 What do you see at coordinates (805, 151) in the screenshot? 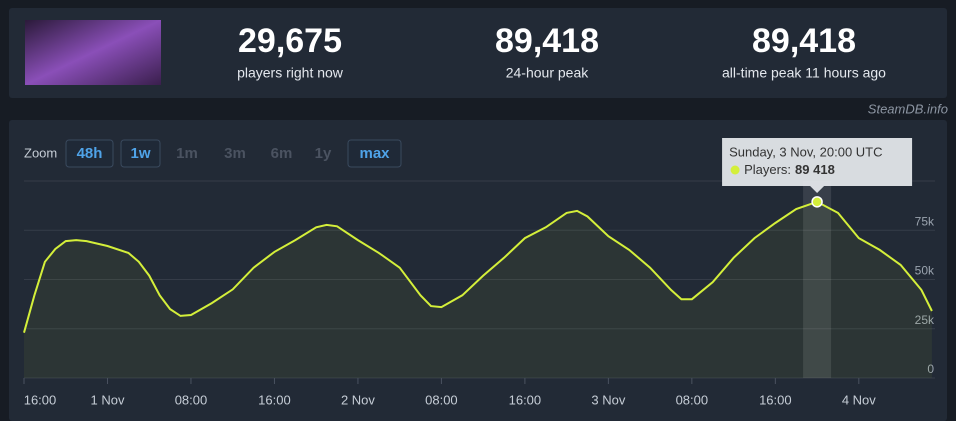
I see `tooltip-title: Sunday, 3 Nov, 20:00 UTC` at bounding box center [805, 151].